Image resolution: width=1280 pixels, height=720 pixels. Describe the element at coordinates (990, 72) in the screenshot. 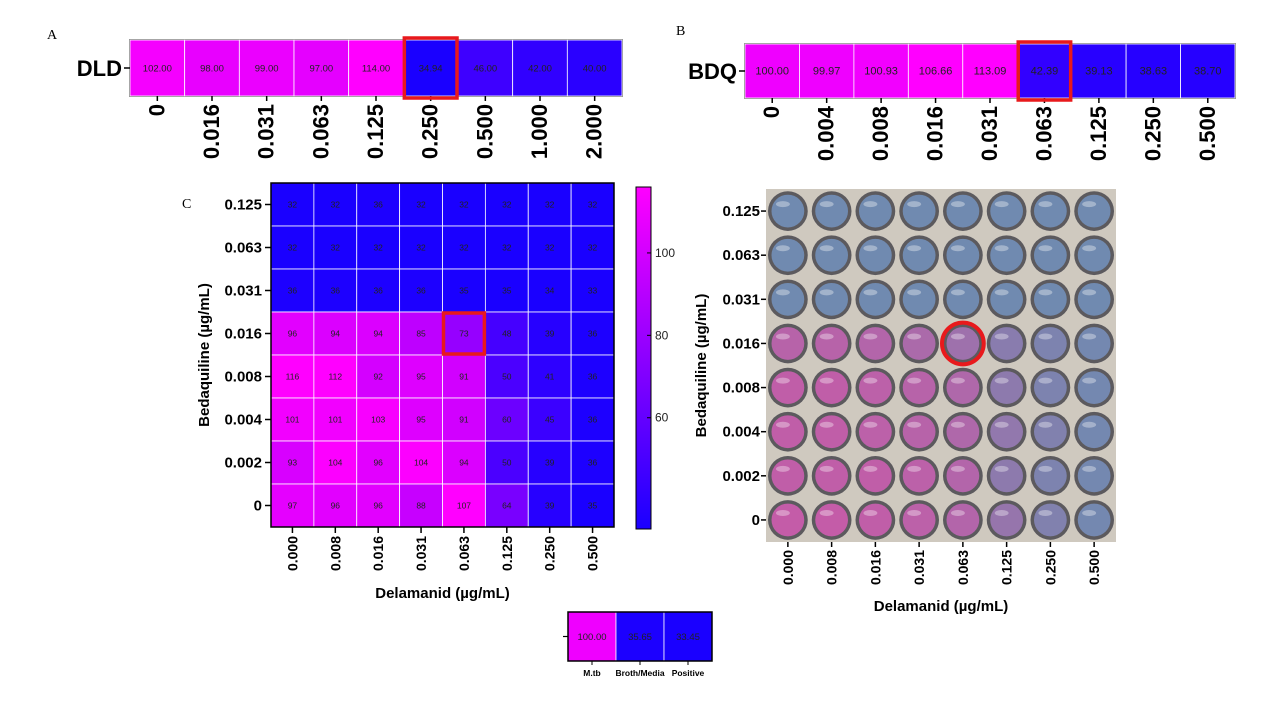

I see `strip-cell-value: 113.09` at that location.